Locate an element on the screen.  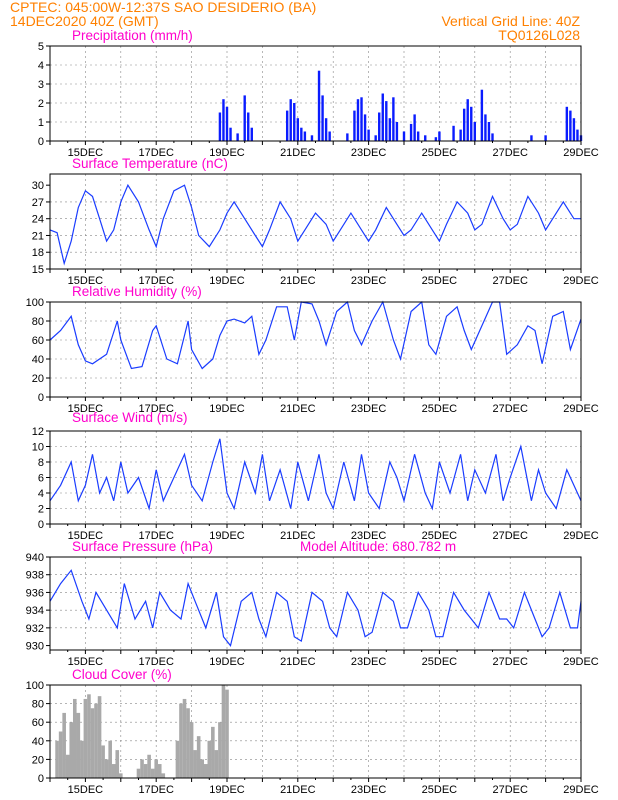
temp-xtick-label: 27DEC is located at coordinates (510, 281).